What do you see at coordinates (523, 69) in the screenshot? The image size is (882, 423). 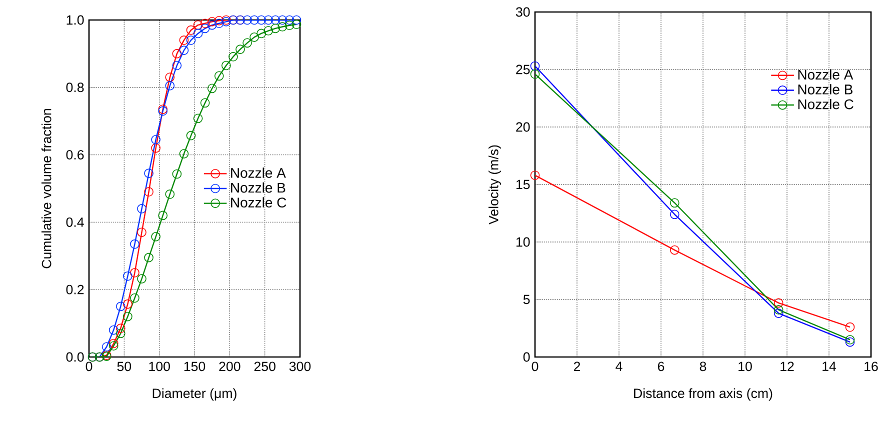 I see `y-tick-label: 25` at bounding box center [523, 69].